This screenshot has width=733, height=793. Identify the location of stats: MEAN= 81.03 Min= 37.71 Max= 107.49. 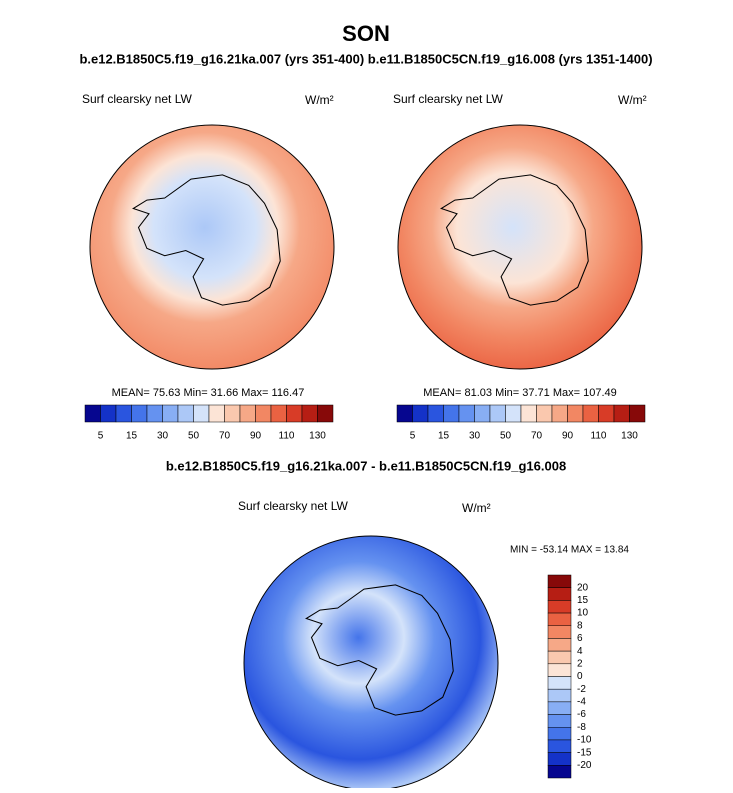
(520, 393).